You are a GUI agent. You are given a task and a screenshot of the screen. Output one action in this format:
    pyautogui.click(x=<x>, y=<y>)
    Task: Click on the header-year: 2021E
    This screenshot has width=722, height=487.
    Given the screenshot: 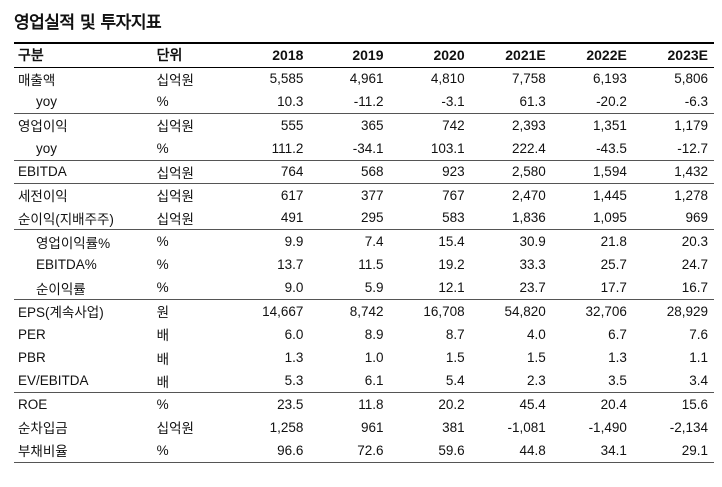 What is the action you would take?
    pyautogui.click(x=509, y=55)
    